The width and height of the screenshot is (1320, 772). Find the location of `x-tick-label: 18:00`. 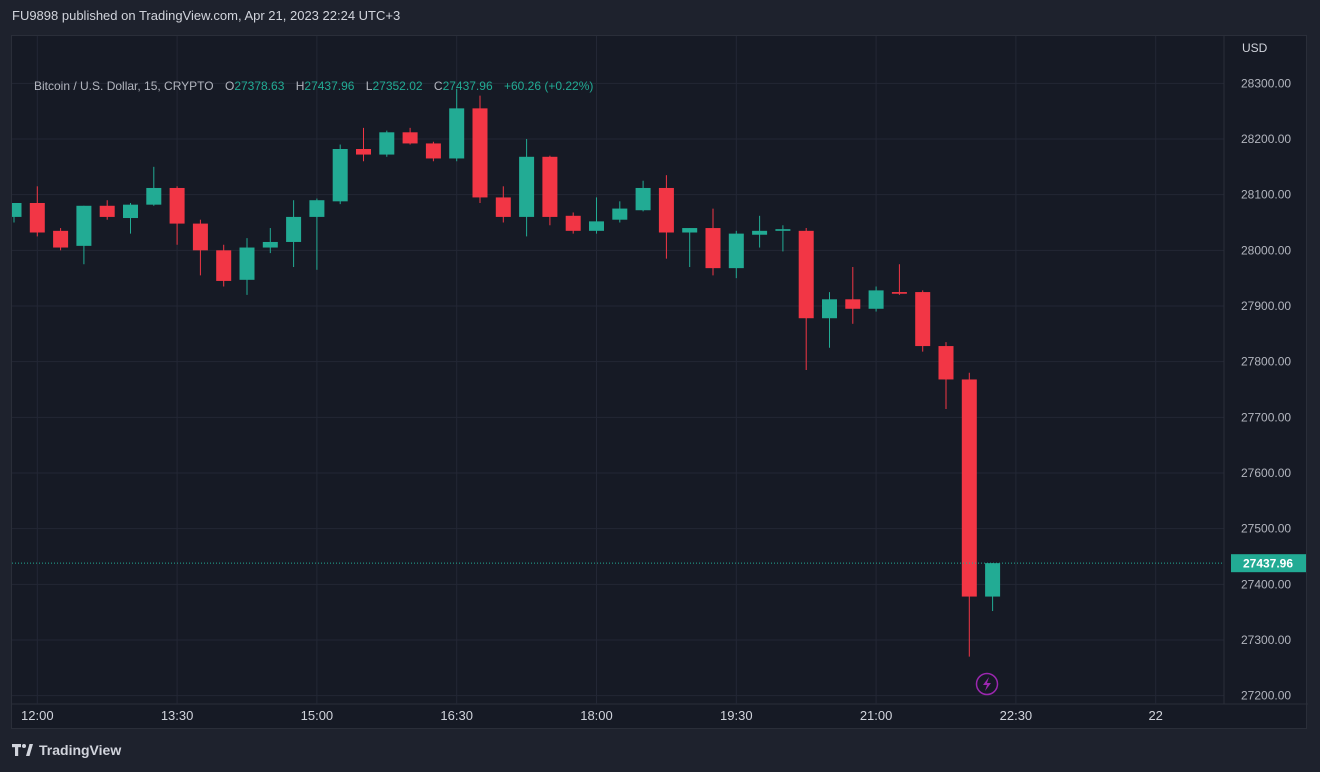

x-tick-label: 18:00 is located at coordinates (596, 715).